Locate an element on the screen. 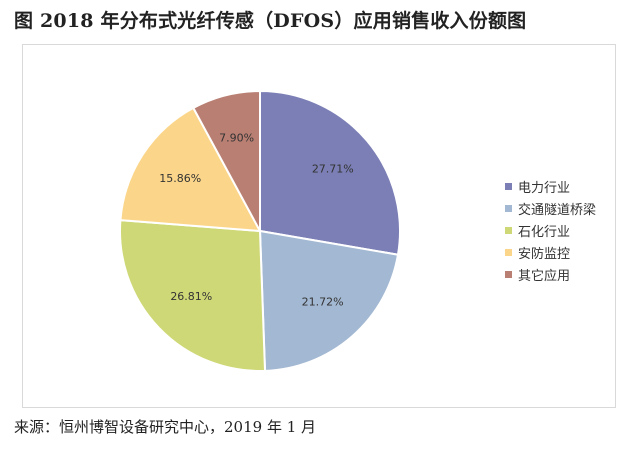  legend-label: 其它应用 is located at coordinates (544, 276).